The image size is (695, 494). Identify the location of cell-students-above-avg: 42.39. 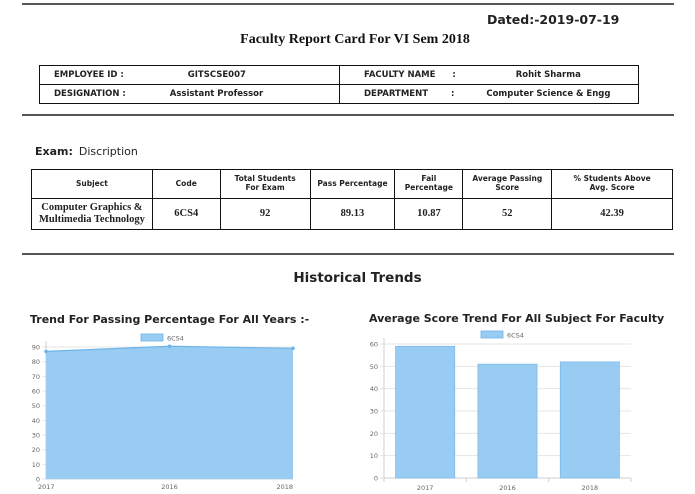
(612, 214).